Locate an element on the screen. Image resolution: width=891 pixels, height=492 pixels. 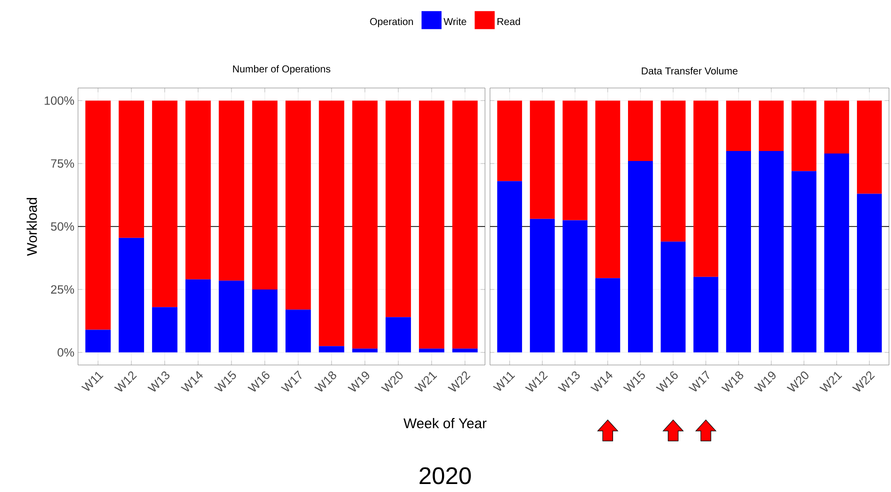
y-axis-title: Workload is located at coordinates (31, 227).